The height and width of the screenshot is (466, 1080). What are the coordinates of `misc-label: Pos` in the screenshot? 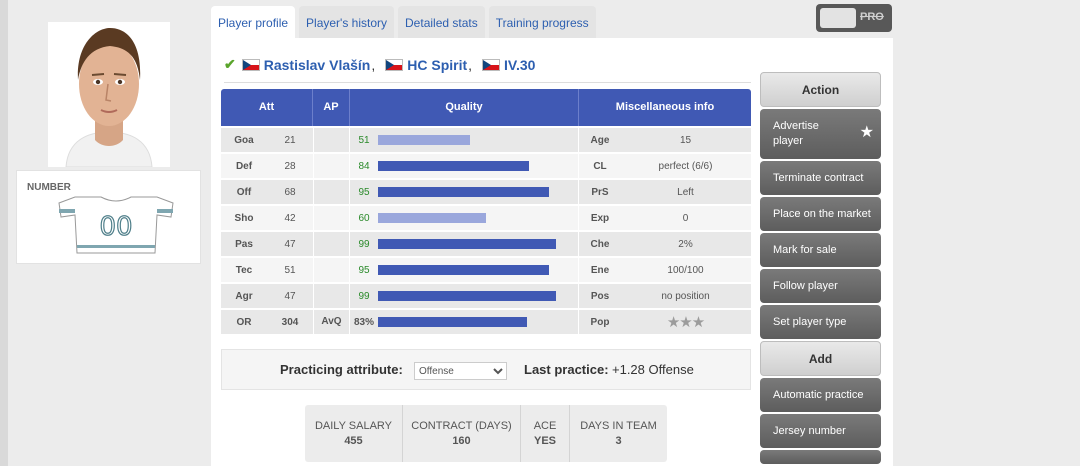 It's located at (600, 296).